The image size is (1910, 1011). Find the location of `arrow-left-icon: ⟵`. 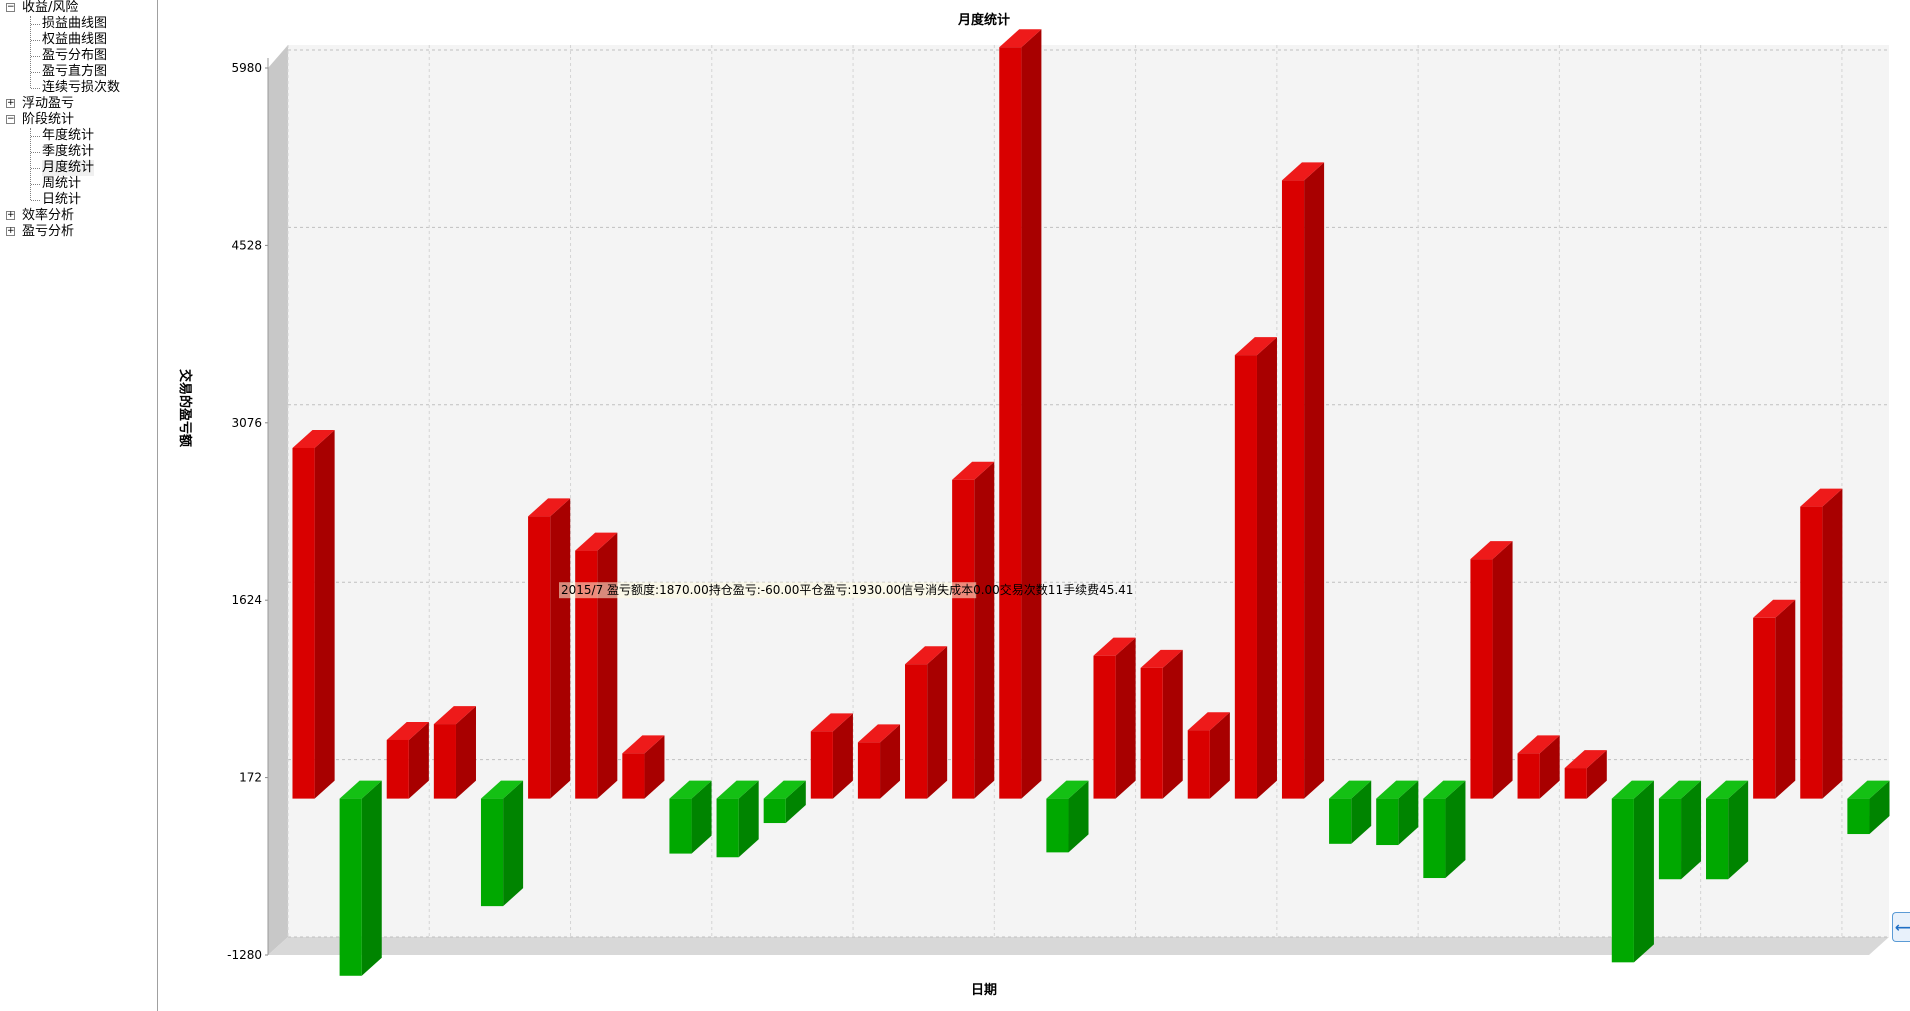

arrow-left-icon: ⟵ is located at coordinates (1902, 928).